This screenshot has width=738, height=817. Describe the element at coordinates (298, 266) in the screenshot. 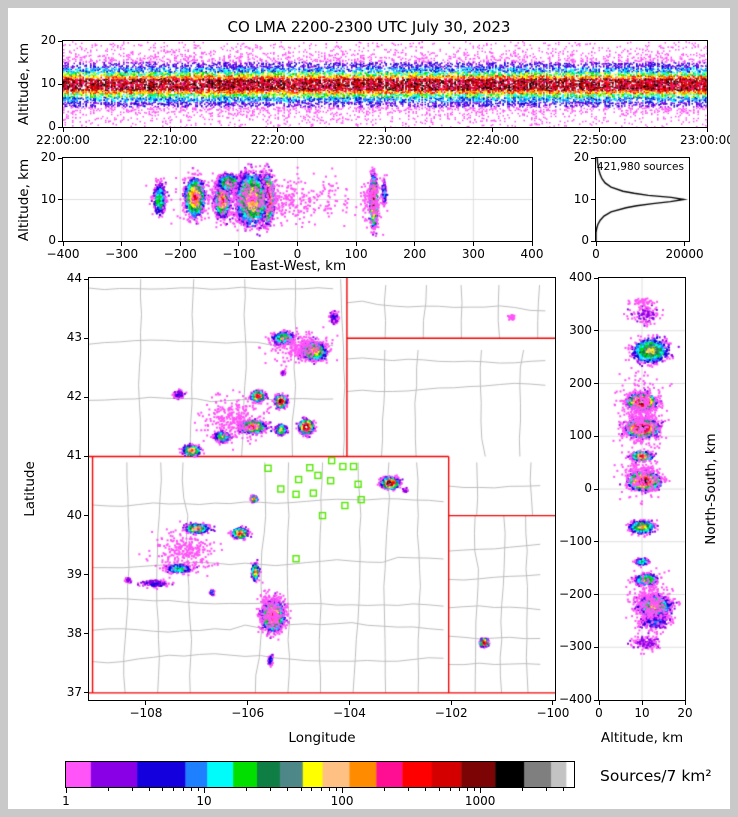

I see `ew-altitude-xlabel: East-West, km` at that location.